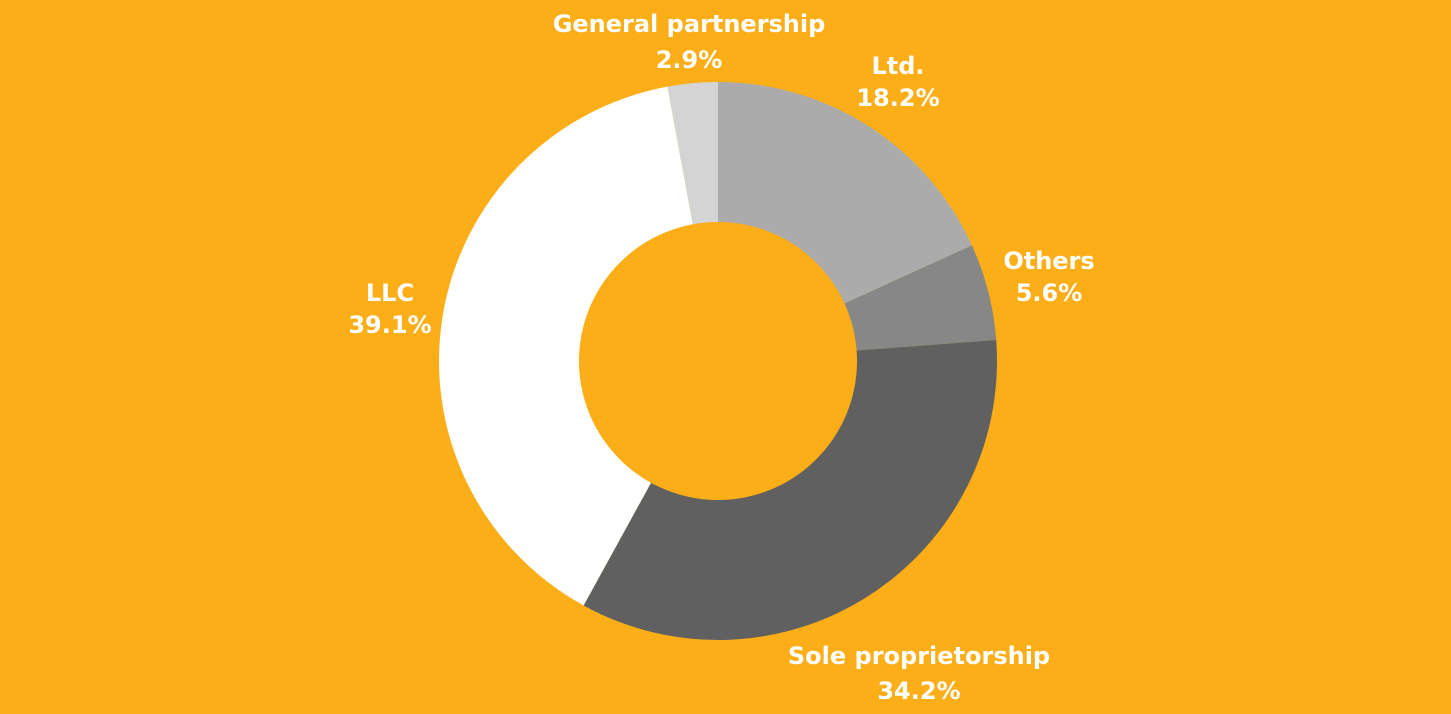 The width and height of the screenshot is (1451, 714). What do you see at coordinates (919, 656) in the screenshot?
I see `slice-label-sole-proprietorship-name: Sole proprietorship` at bounding box center [919, 656].